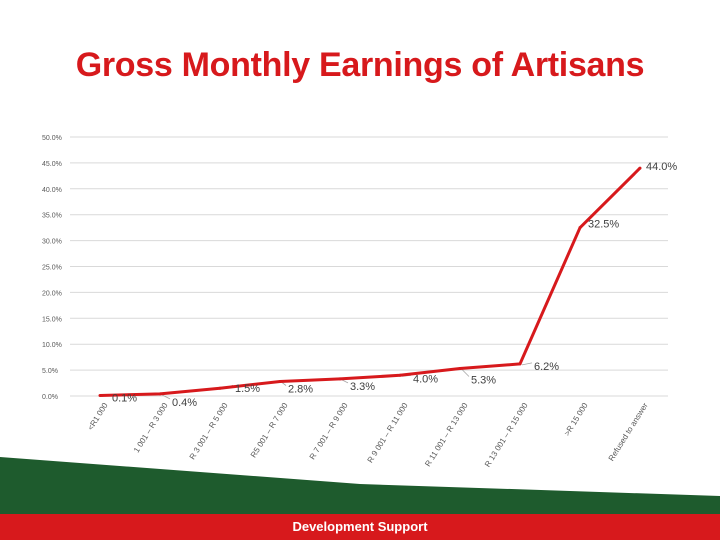 This screenshot has width=720, height=540. Describe the element at coordinates (50, 397) in the screenshot. I see `y-tick-label: 0.0%` at that location.